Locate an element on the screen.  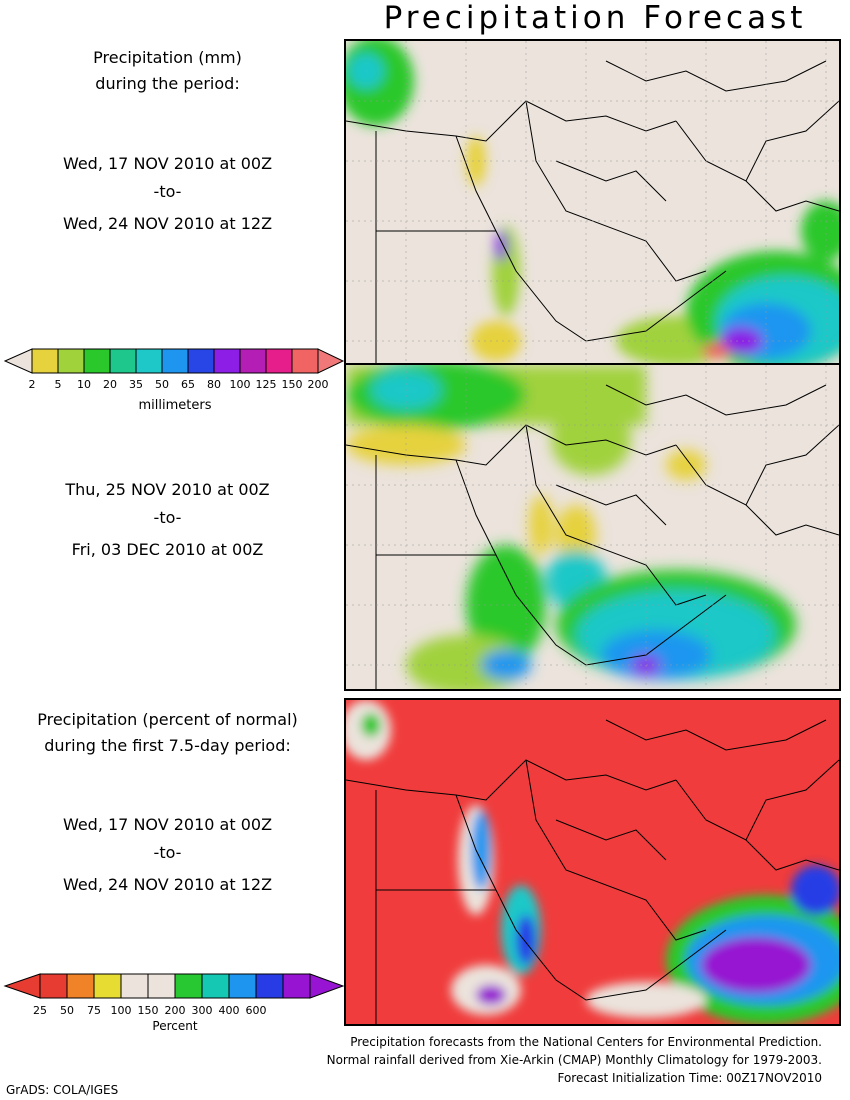
section1-heading-line2: during the period: is located at coordinates (167, 83).